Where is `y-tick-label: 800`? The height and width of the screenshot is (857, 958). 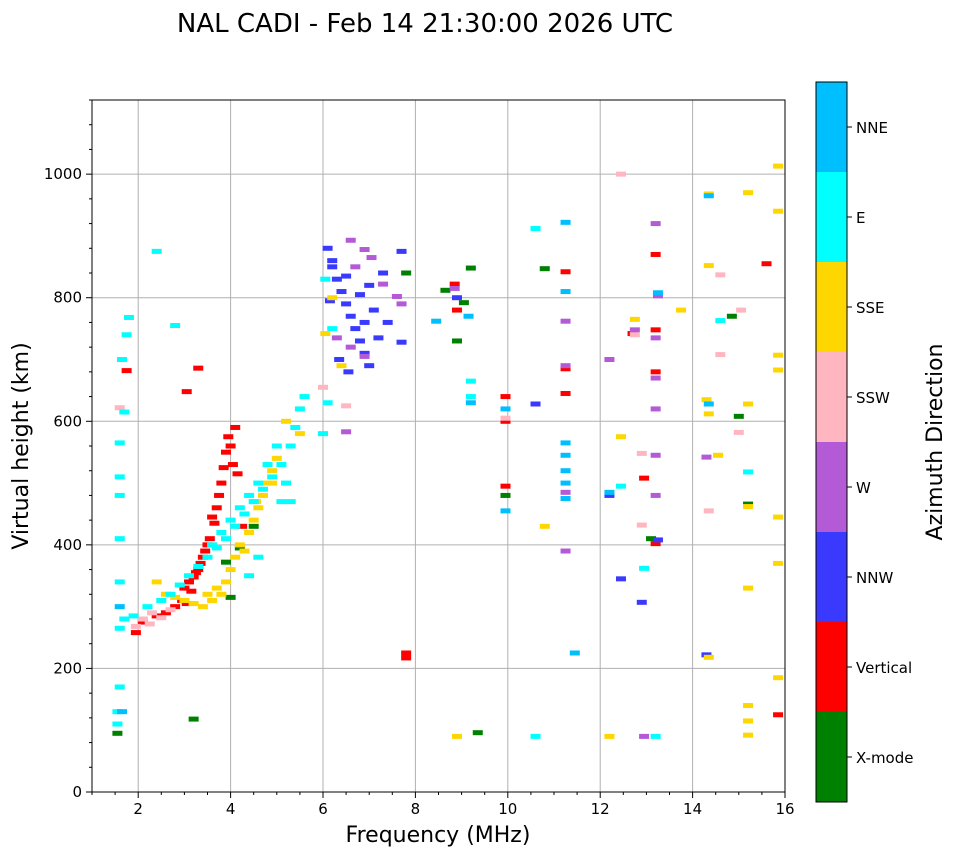
y-tick-label: 800 is located at coordinates (67, 298).